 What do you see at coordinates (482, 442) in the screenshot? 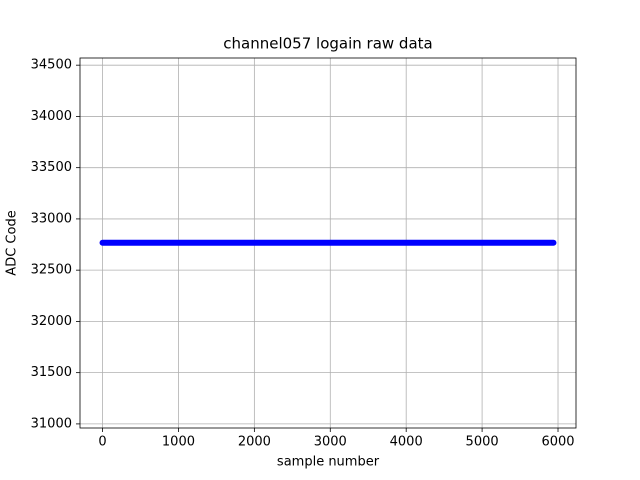
I see `x-tick-label: 5000` at bounding box center [482, 442].